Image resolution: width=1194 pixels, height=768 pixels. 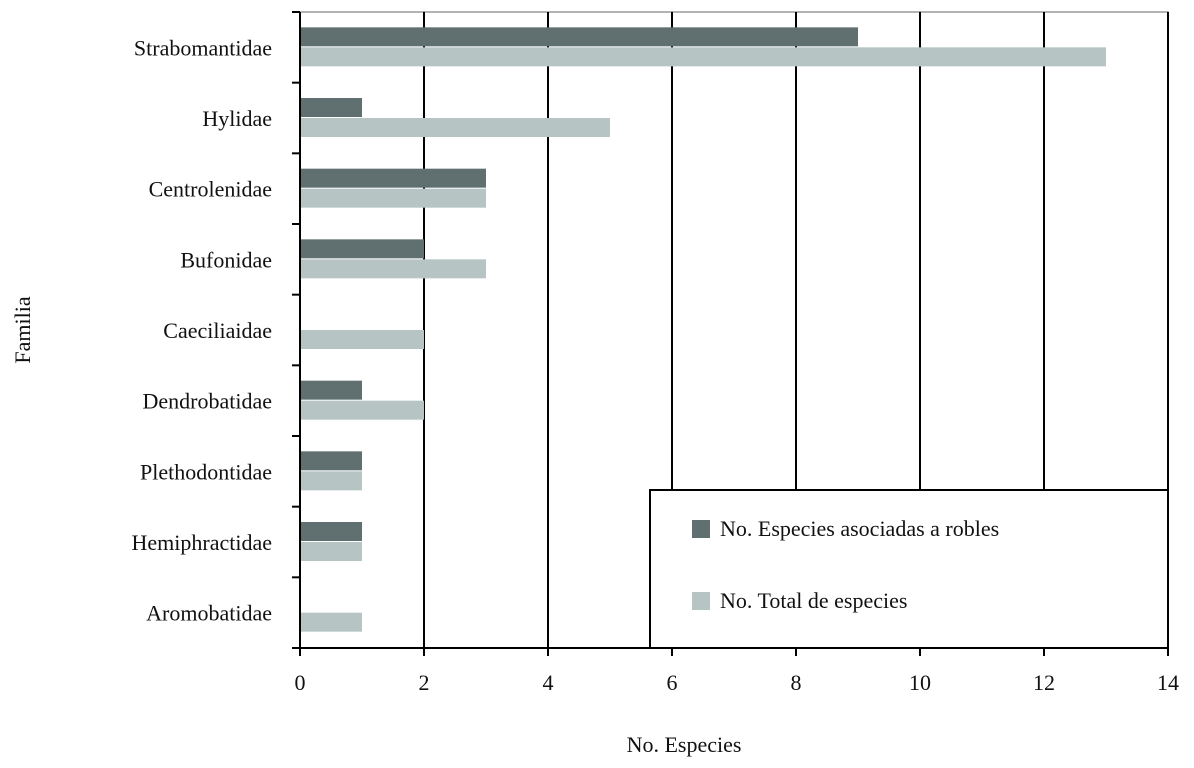 I want to click on category-label: Hemiphractidae, so click(x=202, y=542).